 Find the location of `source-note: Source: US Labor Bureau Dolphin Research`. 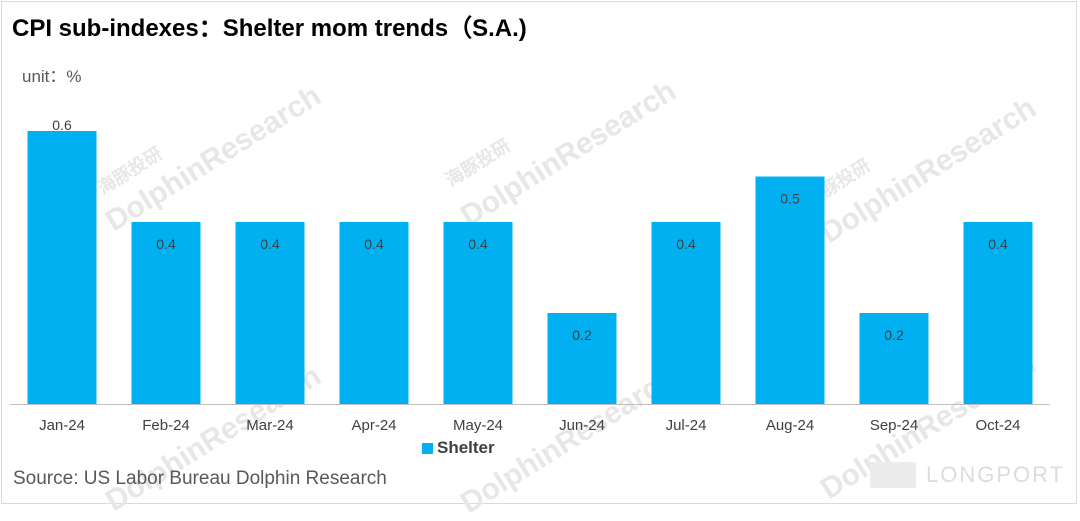

source-note: Source: US Labor Bureau Dolphin Research is located at coordinates (200, 478).